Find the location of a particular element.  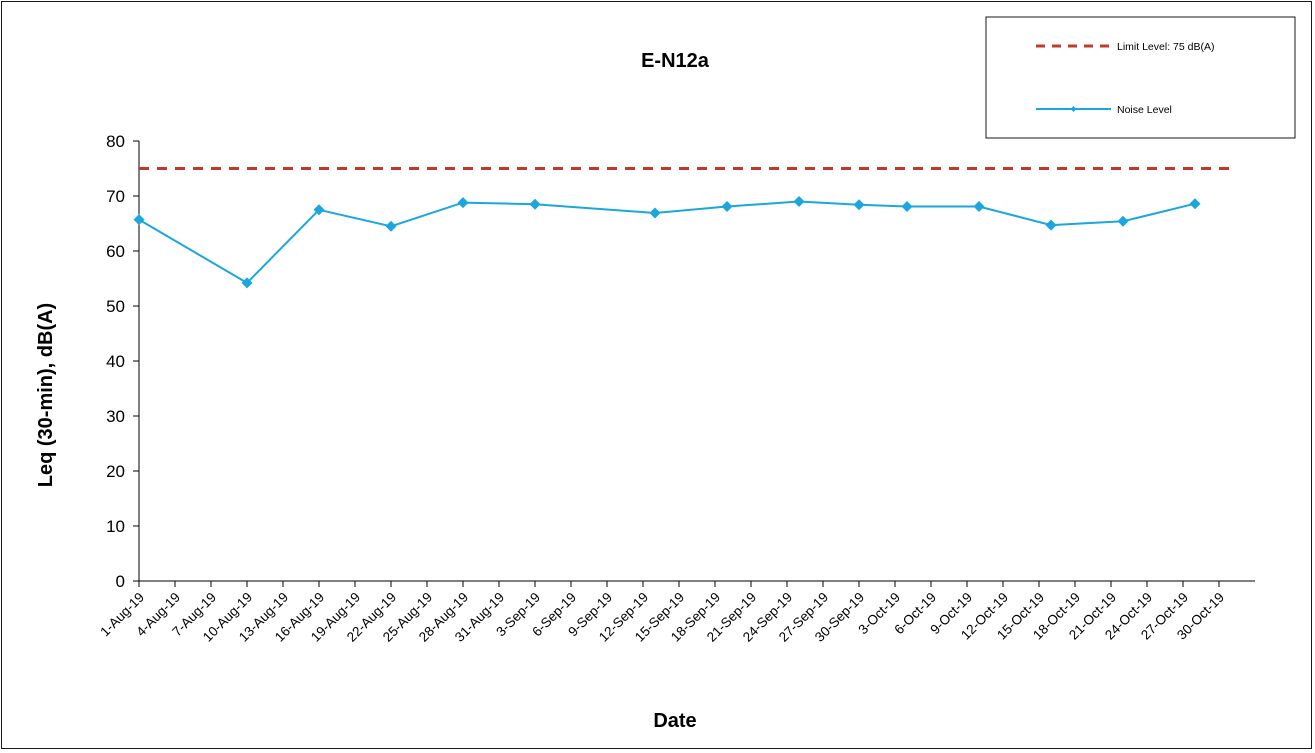

legend-box is located at coordinates (1140, 77).